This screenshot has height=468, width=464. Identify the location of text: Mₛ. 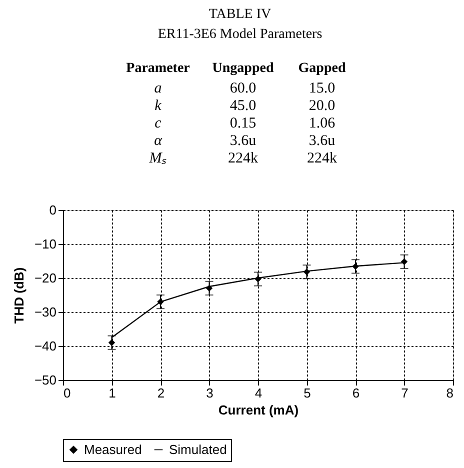
(157, 158).